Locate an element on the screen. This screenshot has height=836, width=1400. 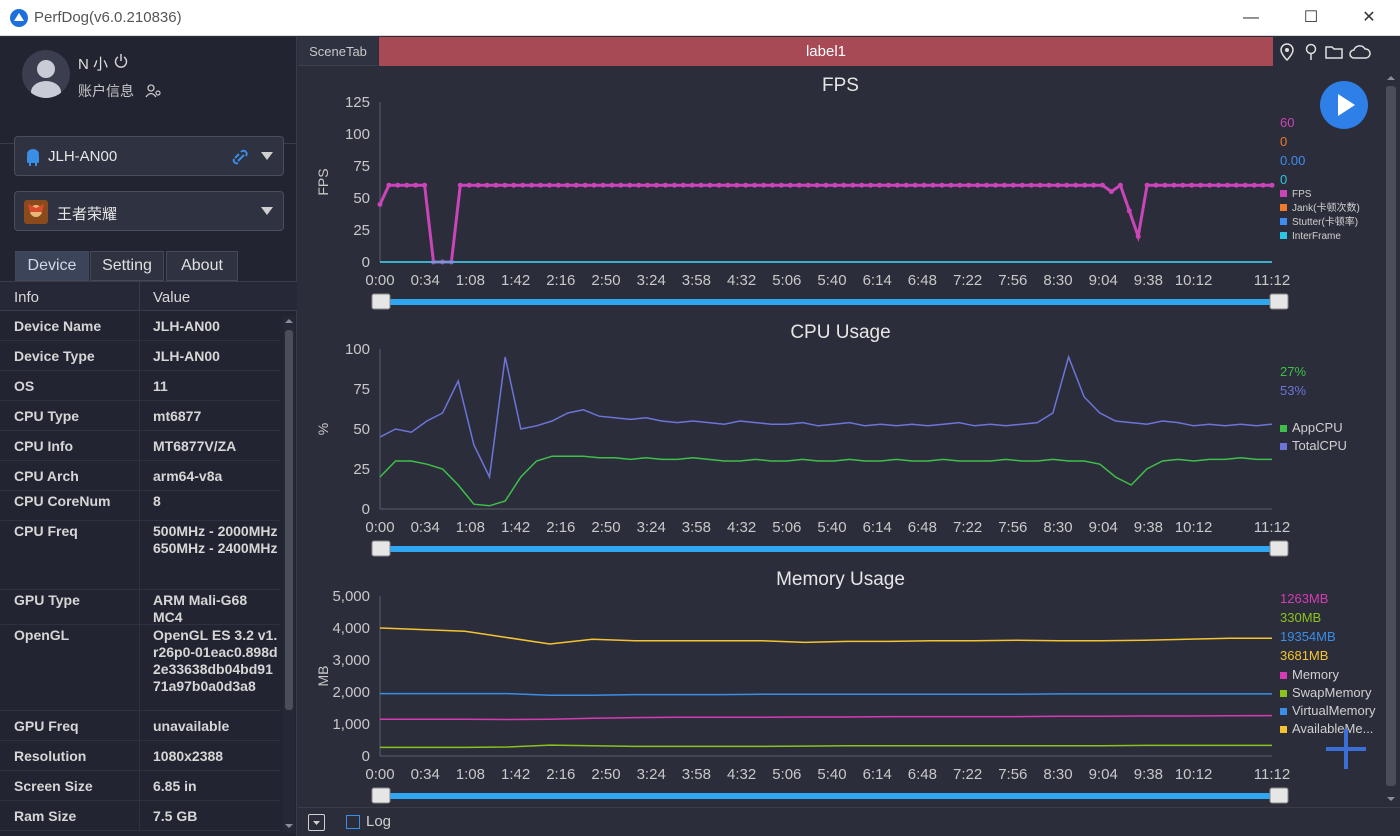
main-scrollbar is located at coordinates (1391, 438).